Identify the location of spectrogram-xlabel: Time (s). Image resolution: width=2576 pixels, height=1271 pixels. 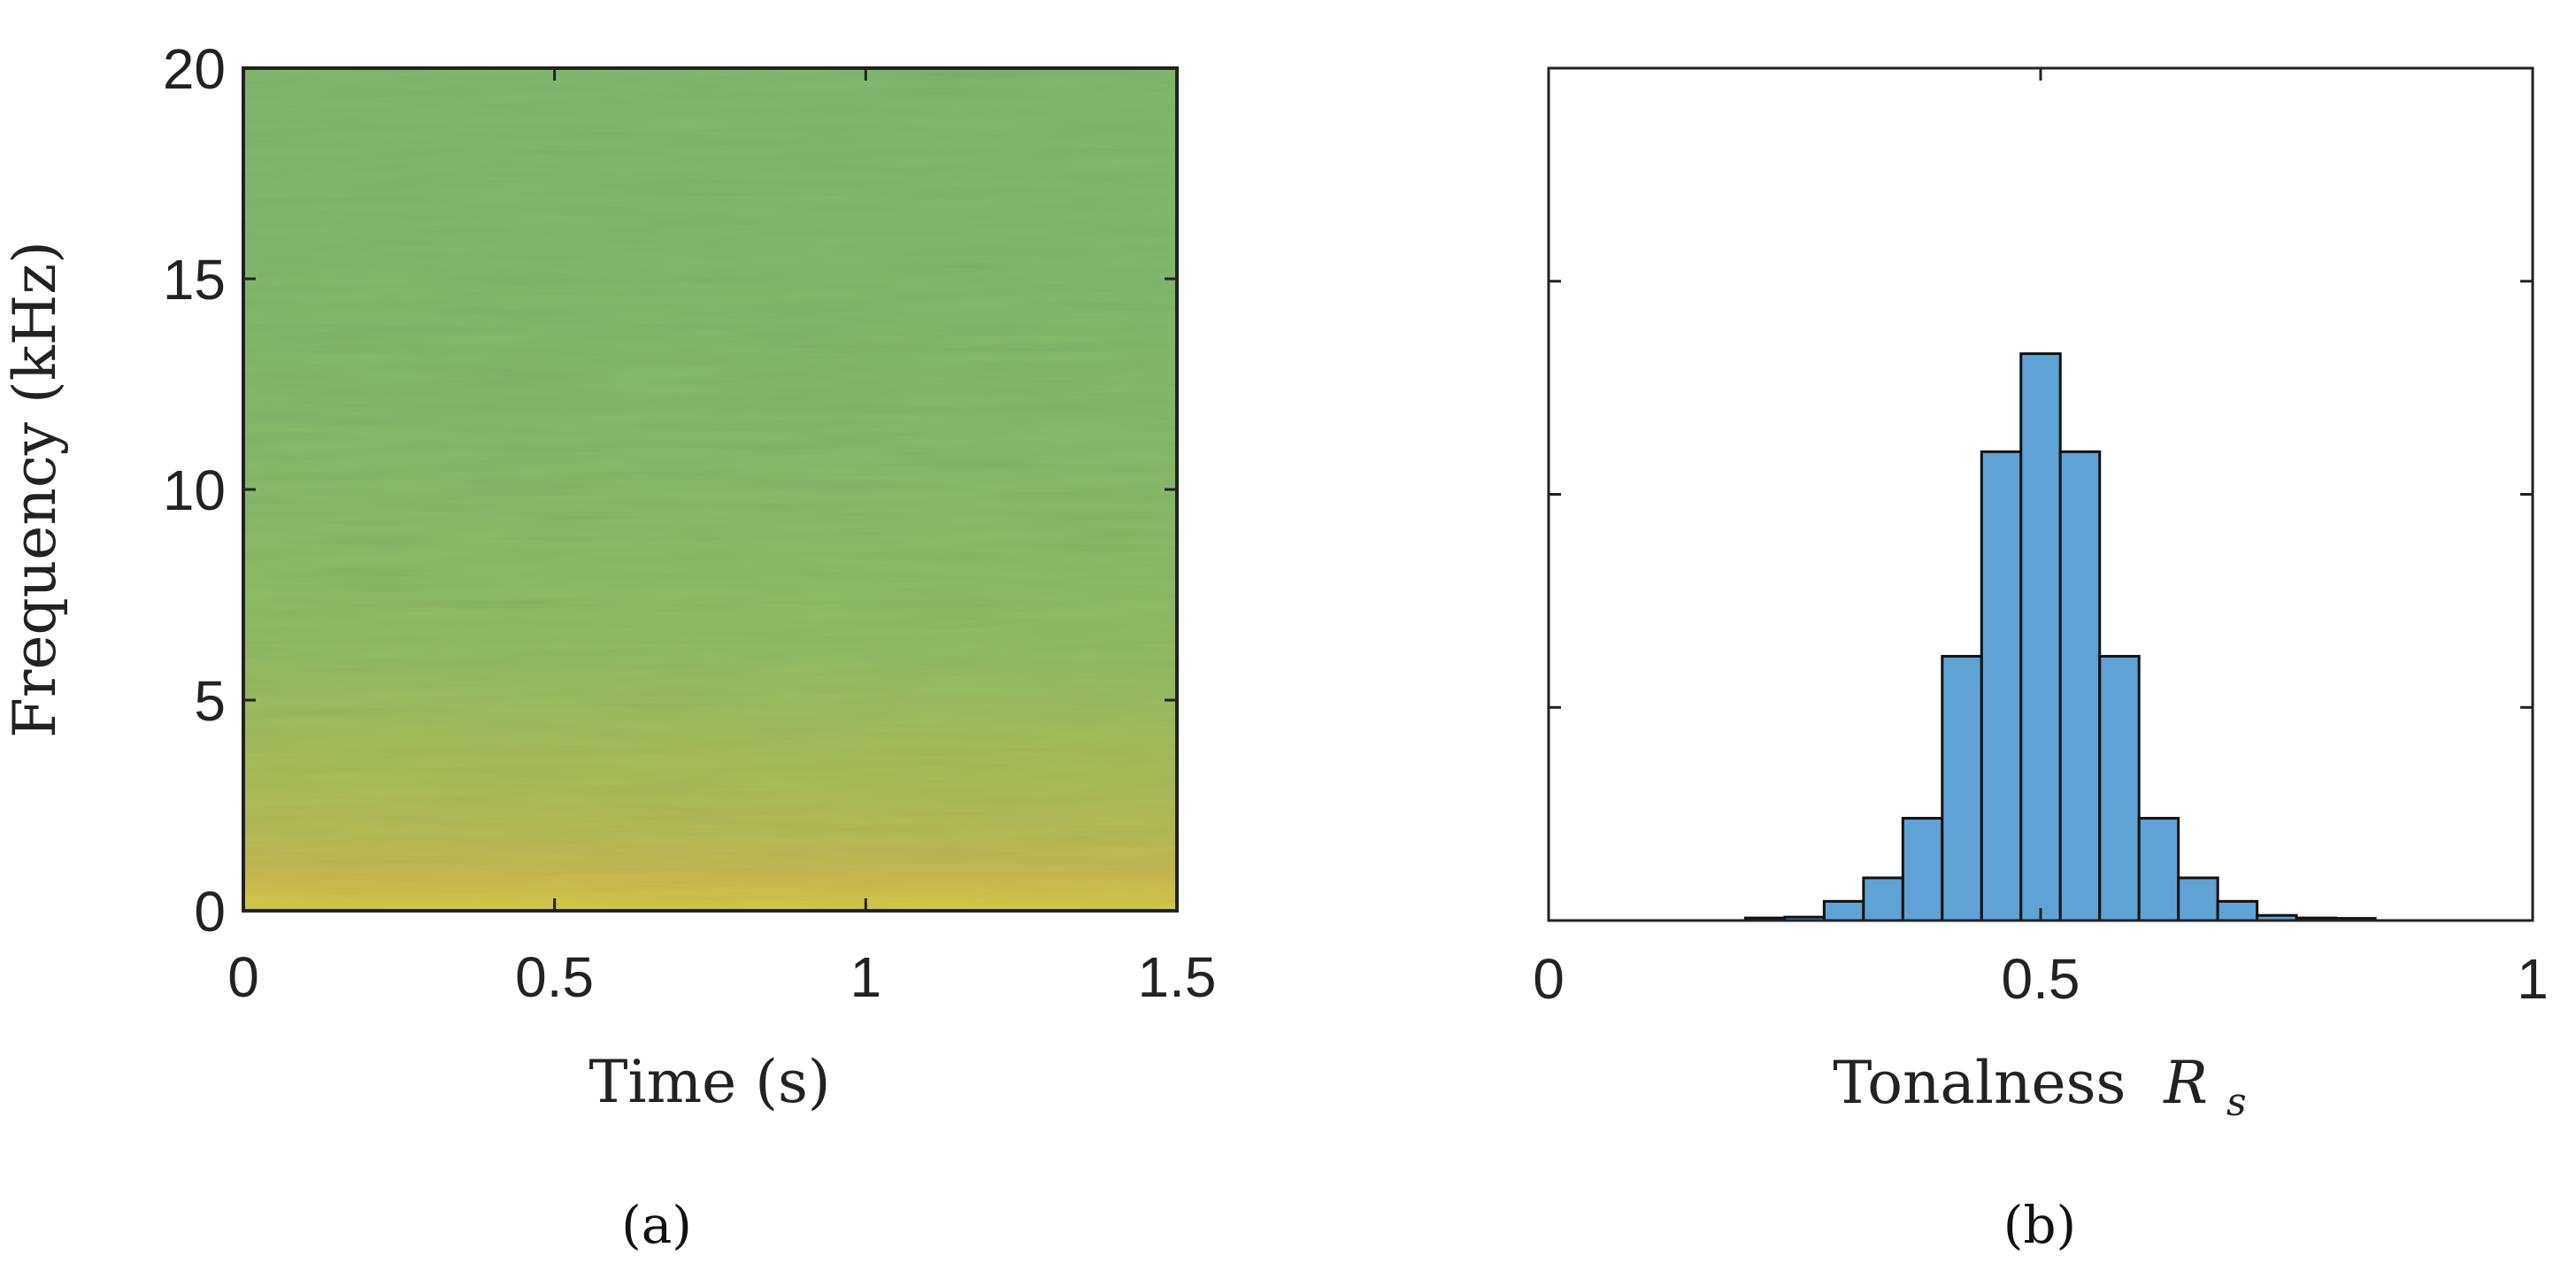
(709, 1082).